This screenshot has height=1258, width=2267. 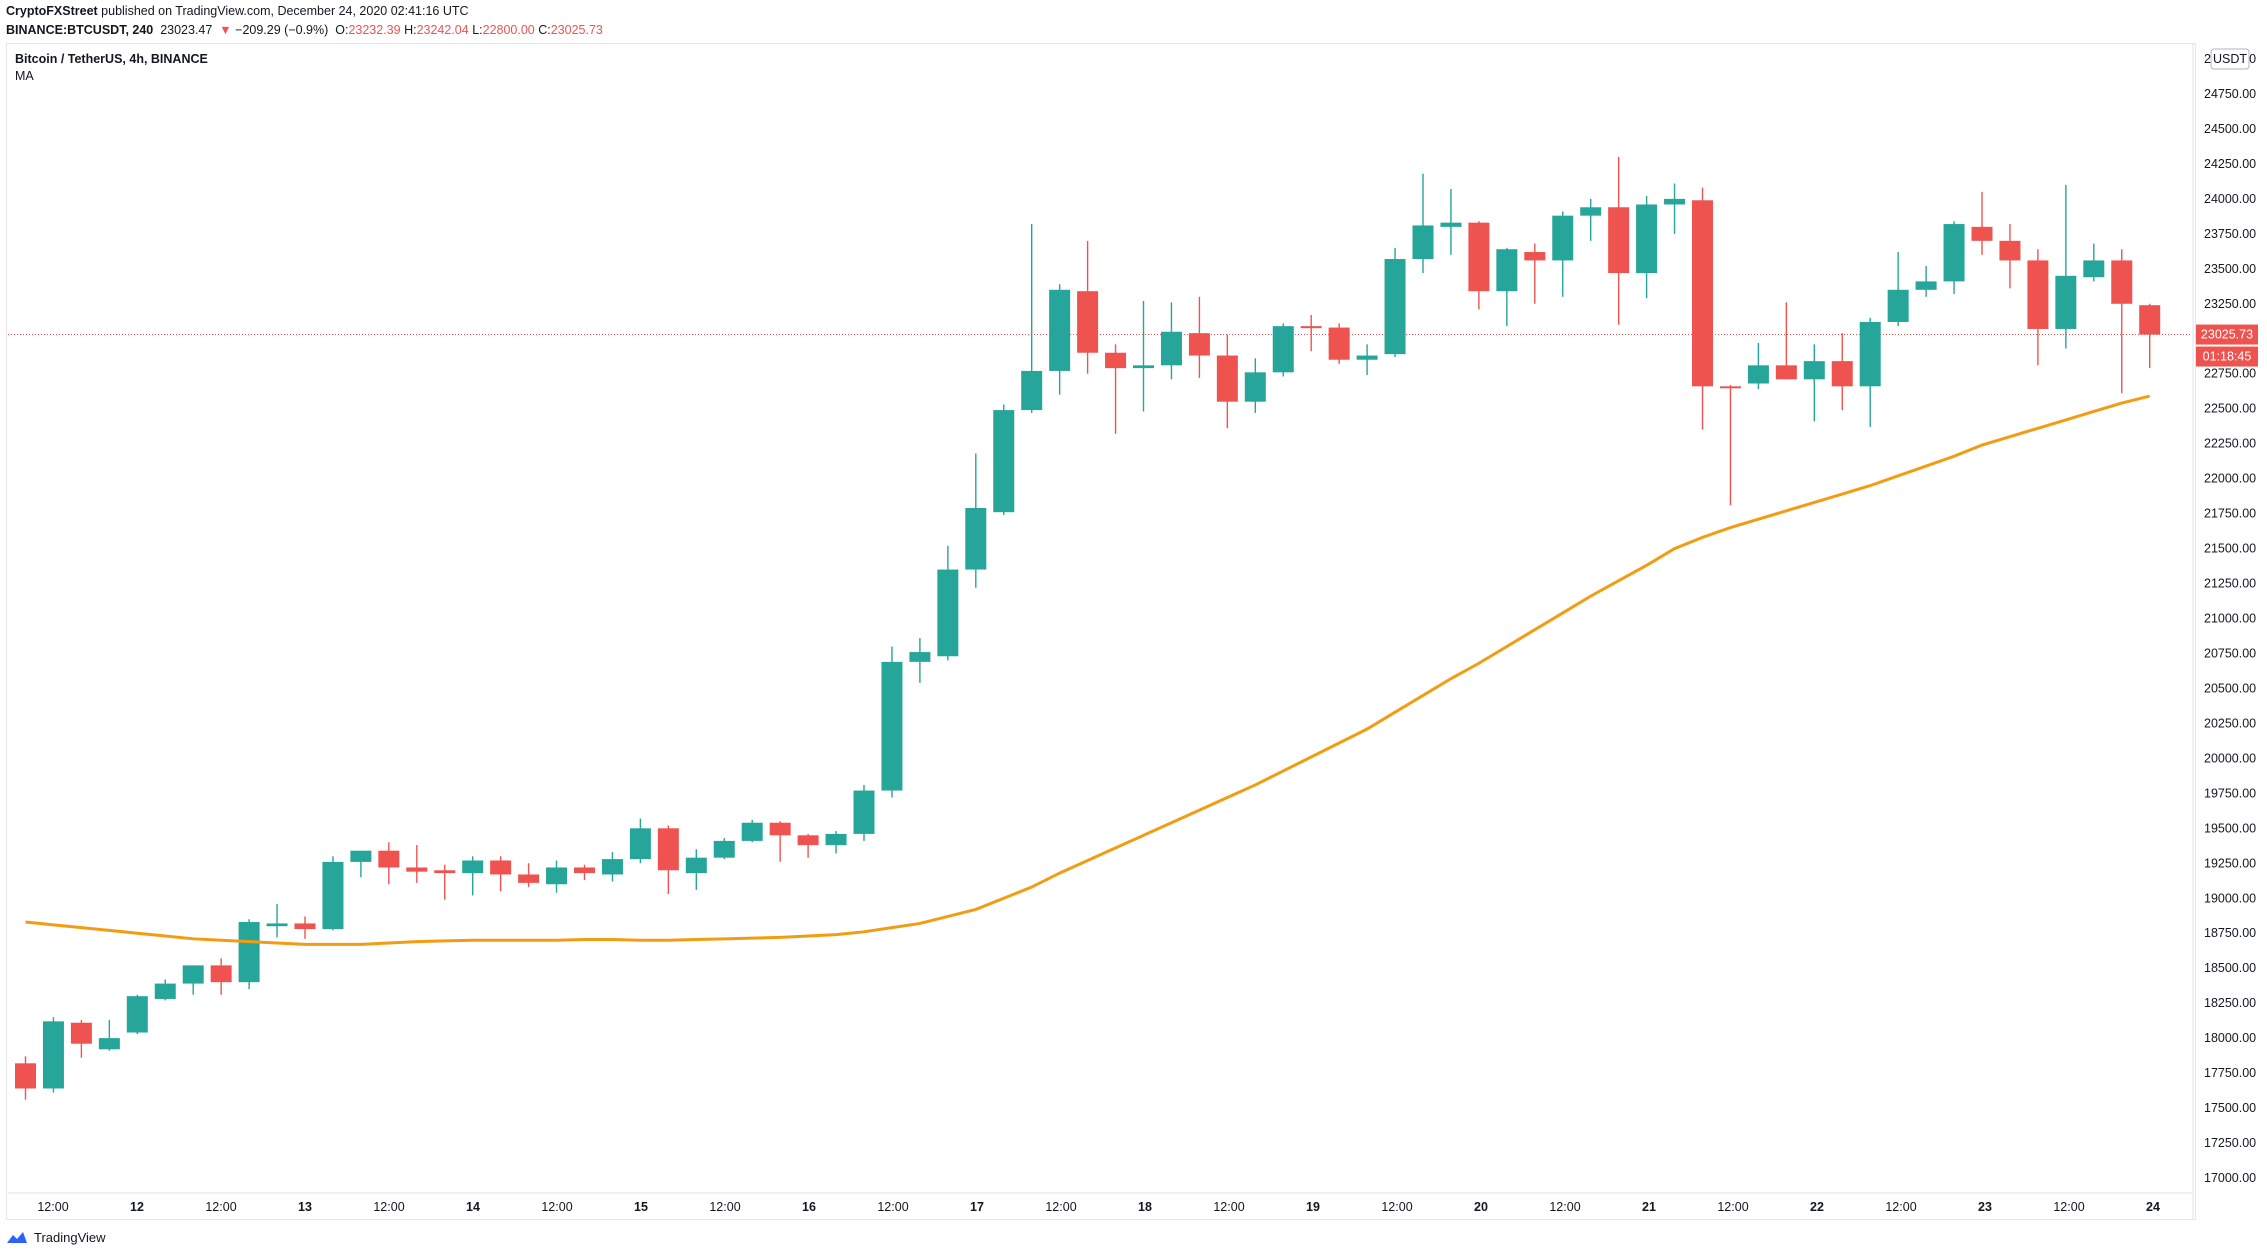 I want to click on price-tick-label: 24000.00, so click(x=2230, y=199).